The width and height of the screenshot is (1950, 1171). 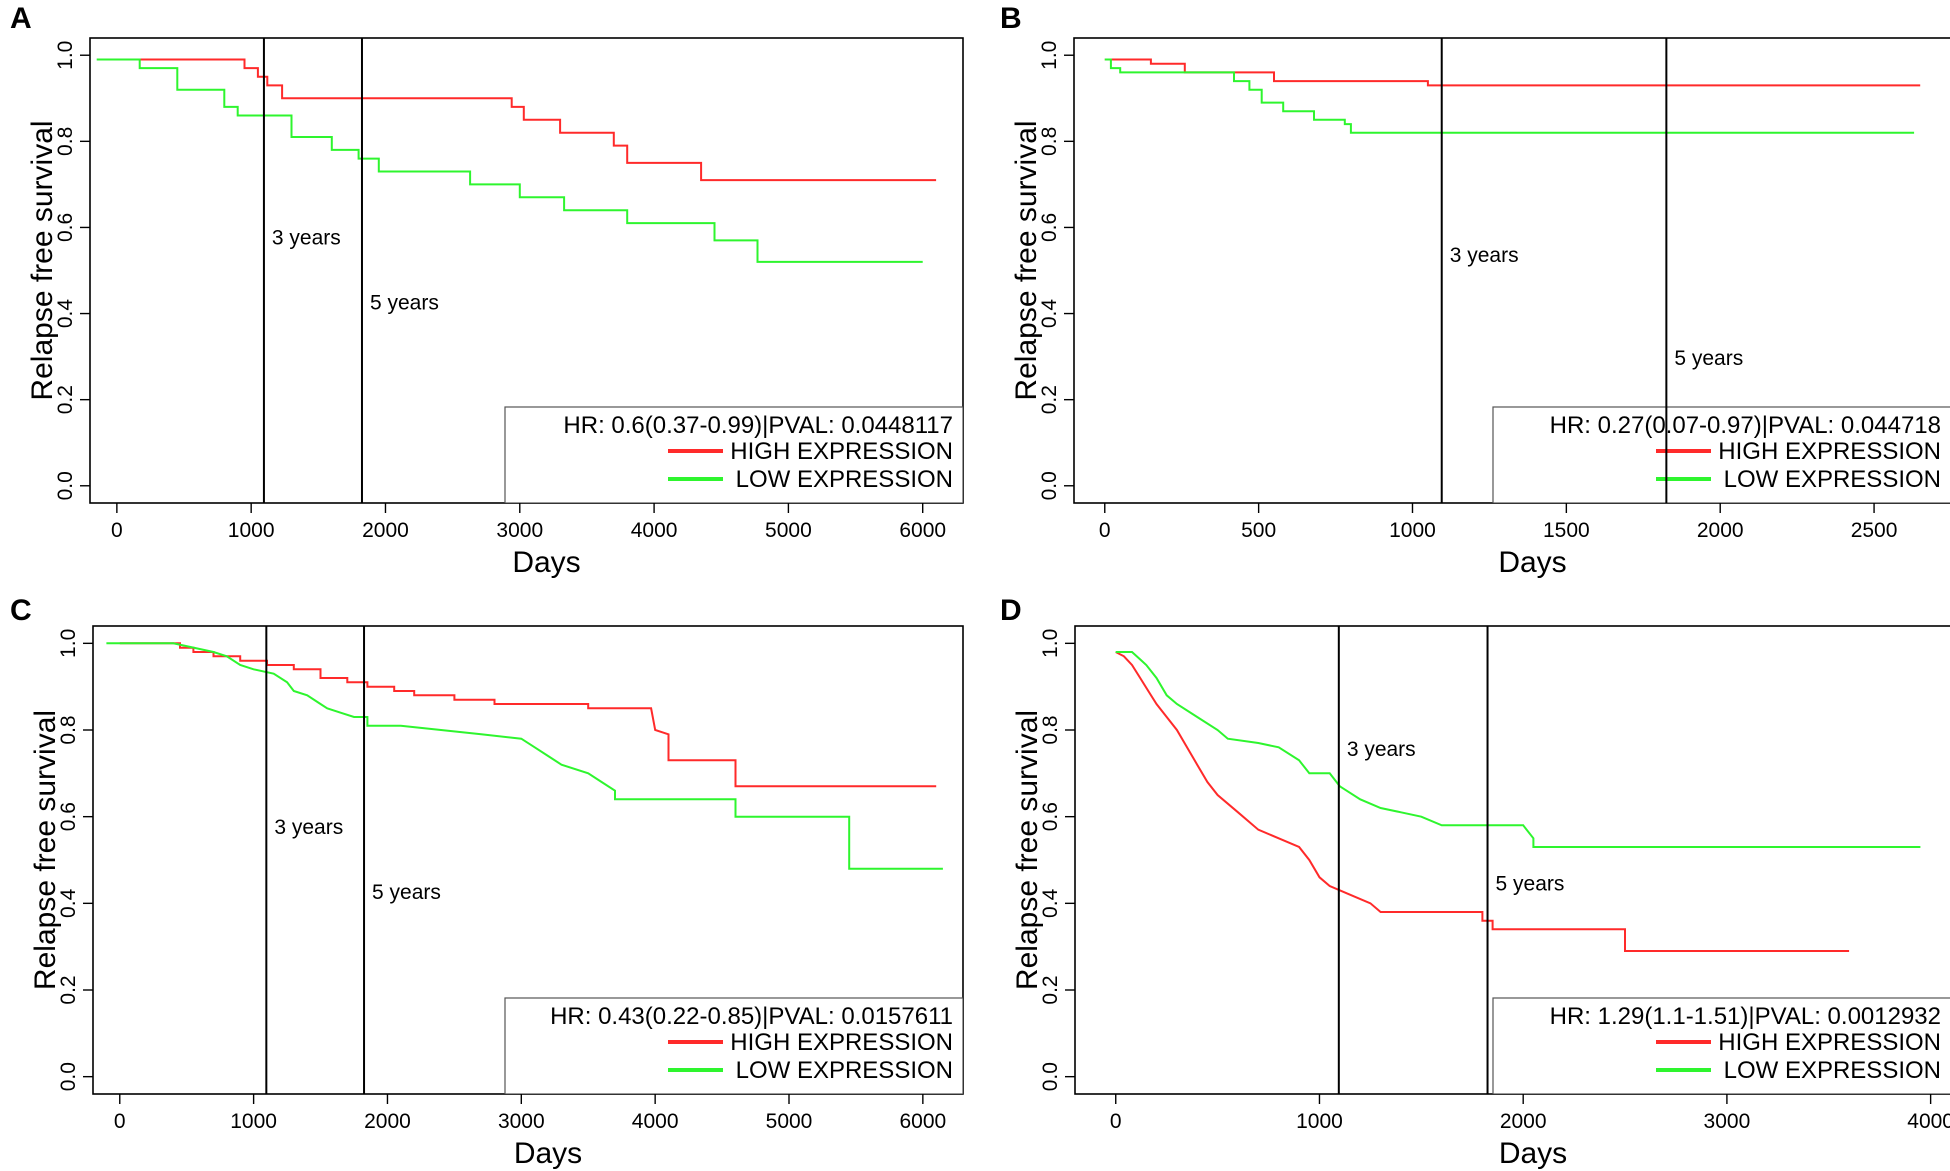 What do you see at coordinates (1566, 530) in the screenshot?
I see `x-tick-label: 1500` at bounding box center [1566, 530].